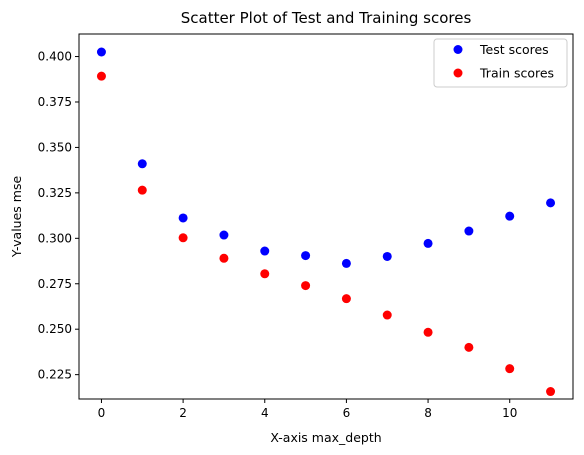  Describe the element at coordinates (428, 413) in the screenshot. I see `x-tick-label: 8` at that location.